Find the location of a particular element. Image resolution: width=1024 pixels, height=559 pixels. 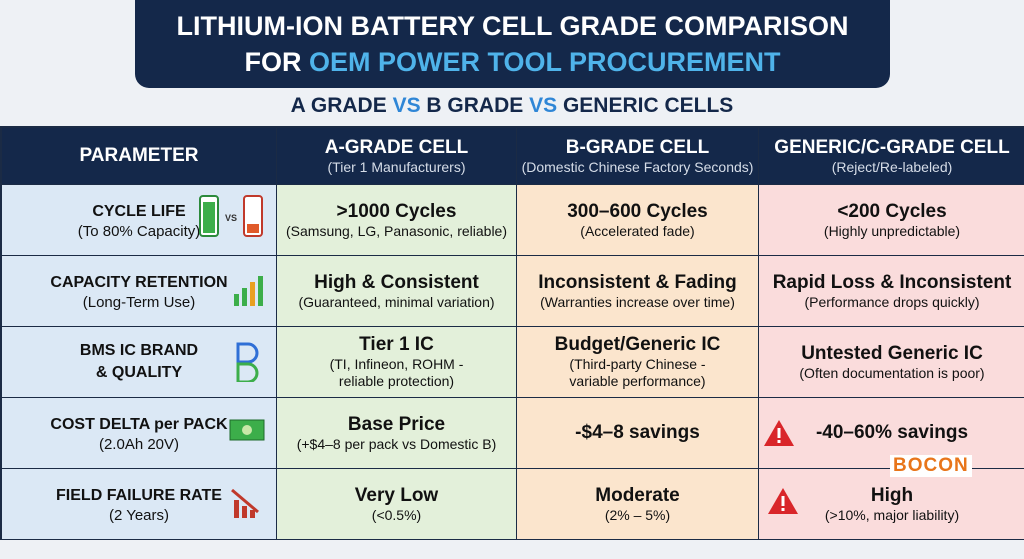

cell-subtitle: (Guaranteed, minimal variation) is located at coordinates (396, 301).